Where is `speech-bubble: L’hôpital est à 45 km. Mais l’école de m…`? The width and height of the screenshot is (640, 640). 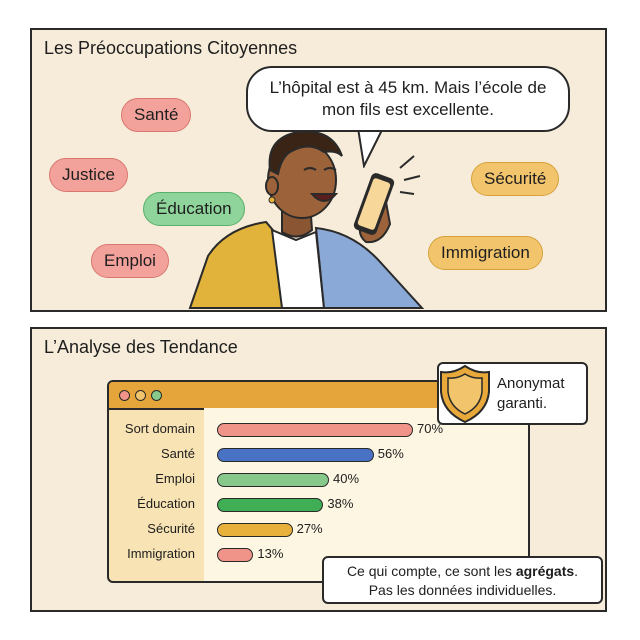 speech-bubble: L’hôpital est à 45 km. Mais l’école de m… is located at coordinates (408, 99).